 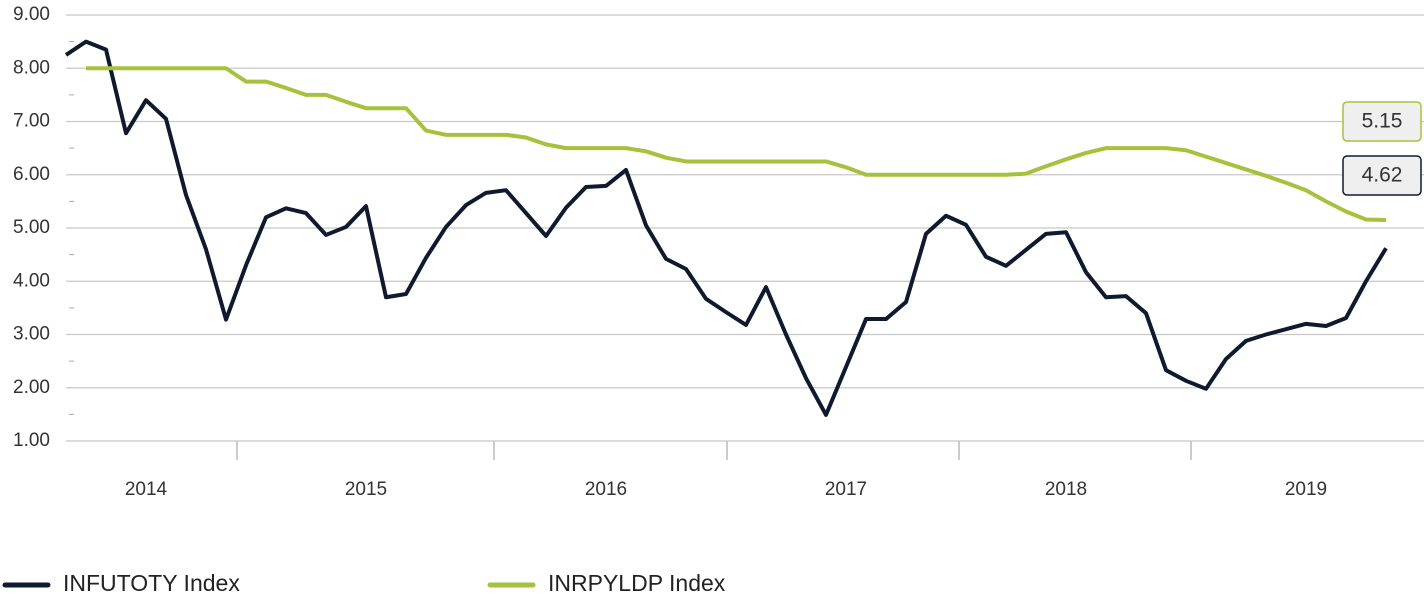 I want to click on x-tick-label: 2017, so click(x=846, y=489).